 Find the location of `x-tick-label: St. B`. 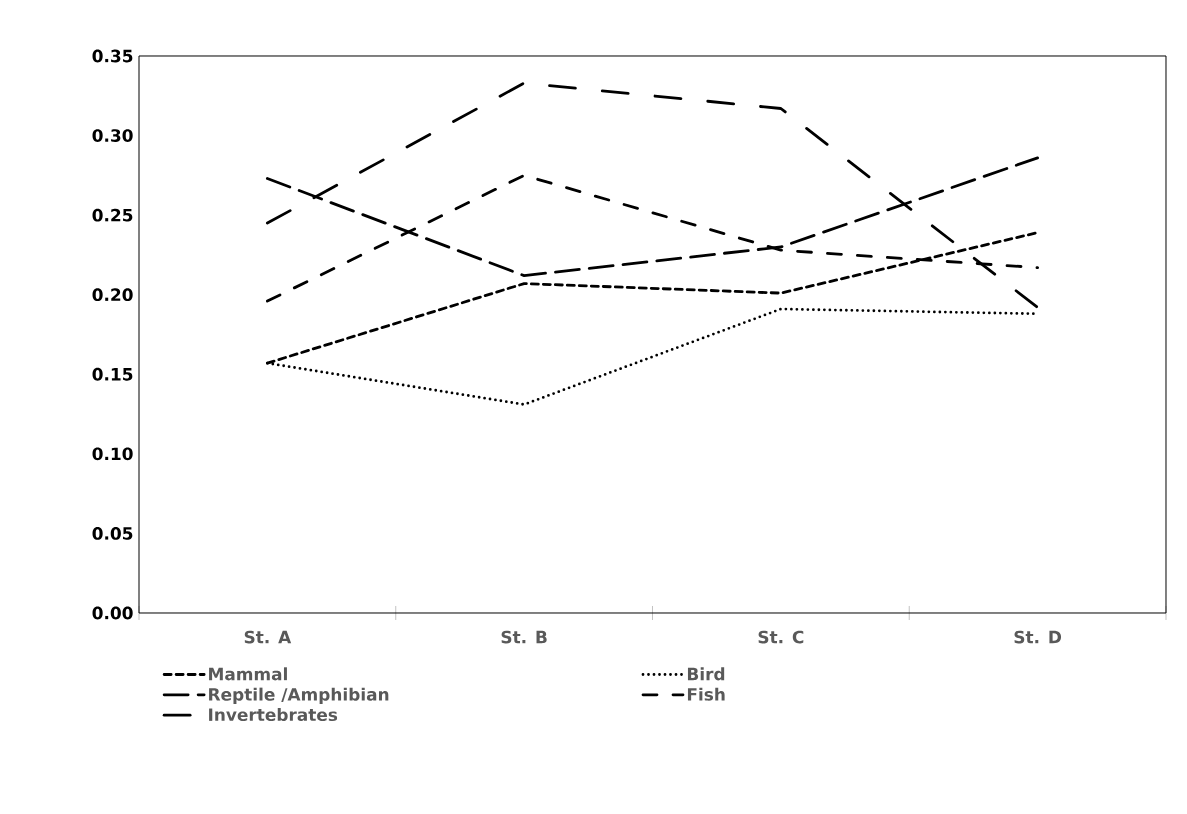

x-tick-label: St. B is located at coordinates (524, 637).